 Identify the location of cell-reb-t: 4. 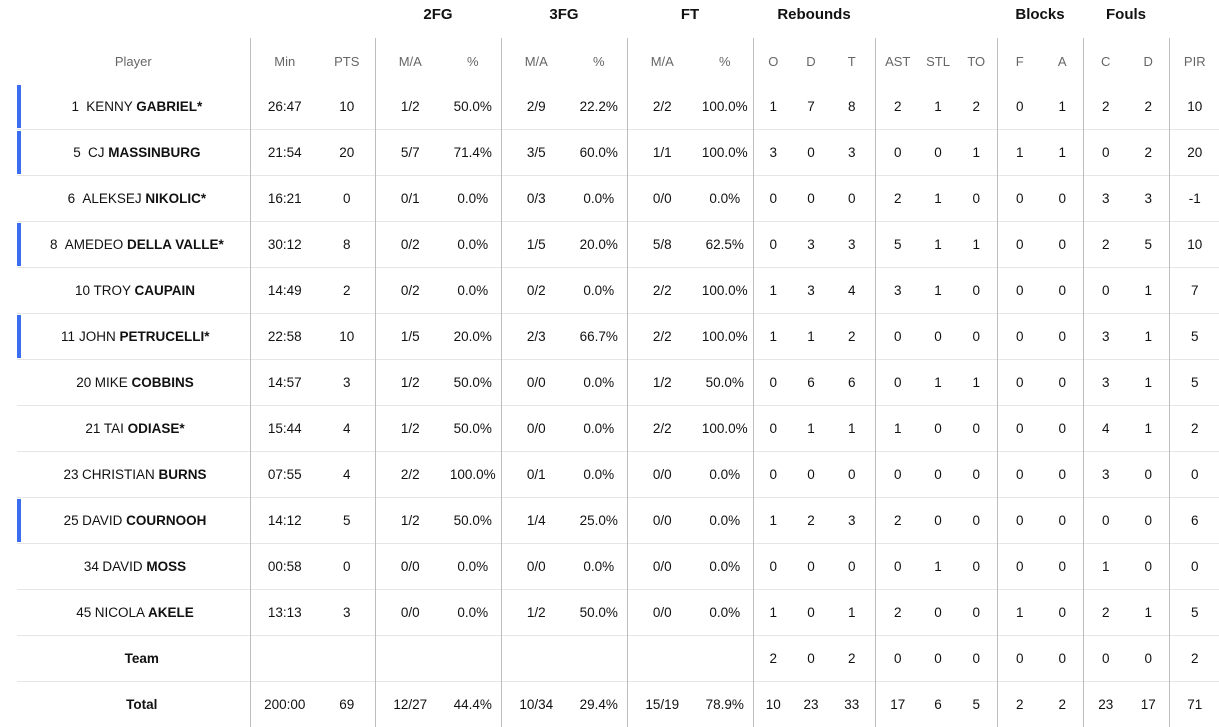
(852, 291).